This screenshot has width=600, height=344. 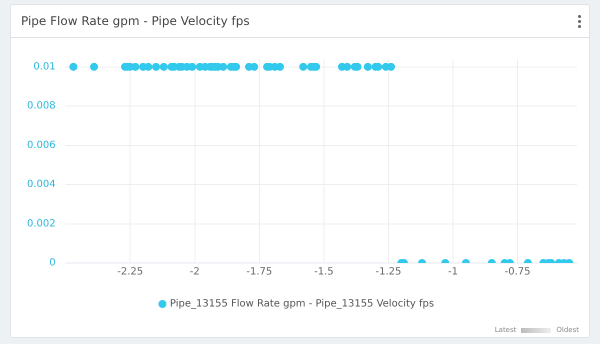 I want to click on x-tick-label: -1.25, so click(x=389, y=272).